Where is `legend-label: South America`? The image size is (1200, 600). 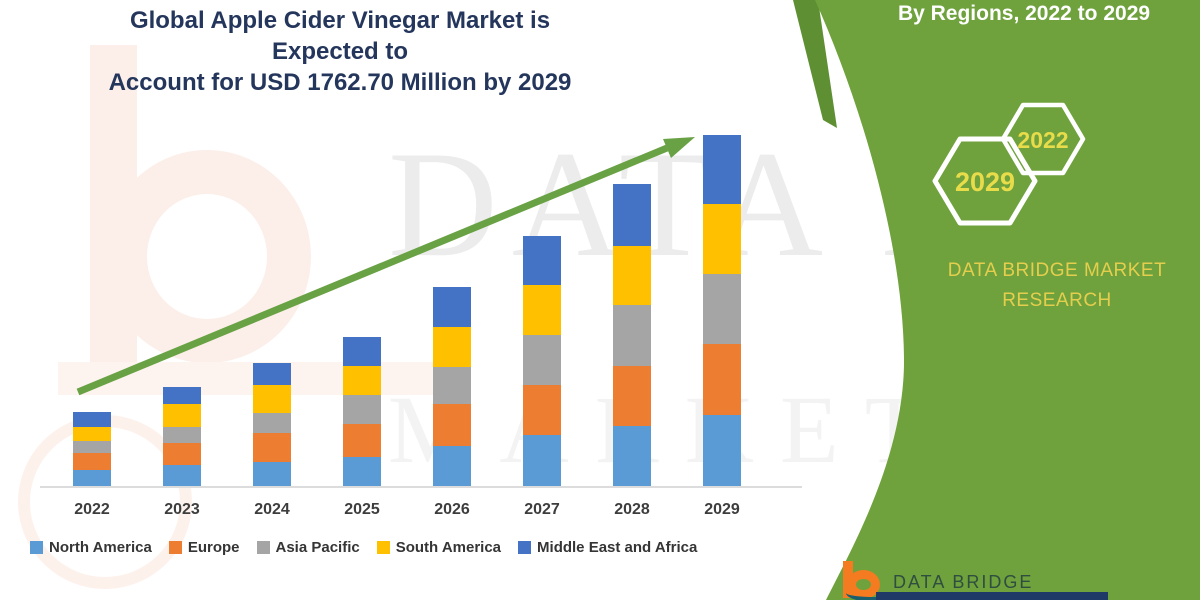 legend-label: South America is located at coordinates (448, 547).